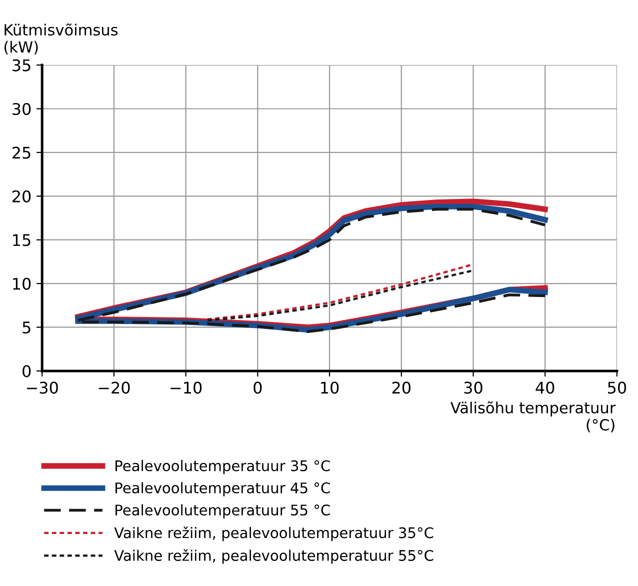  Describe the element at coordinates (21, 152) in the screenshot. I see `y-tick-label: 25` at that location.